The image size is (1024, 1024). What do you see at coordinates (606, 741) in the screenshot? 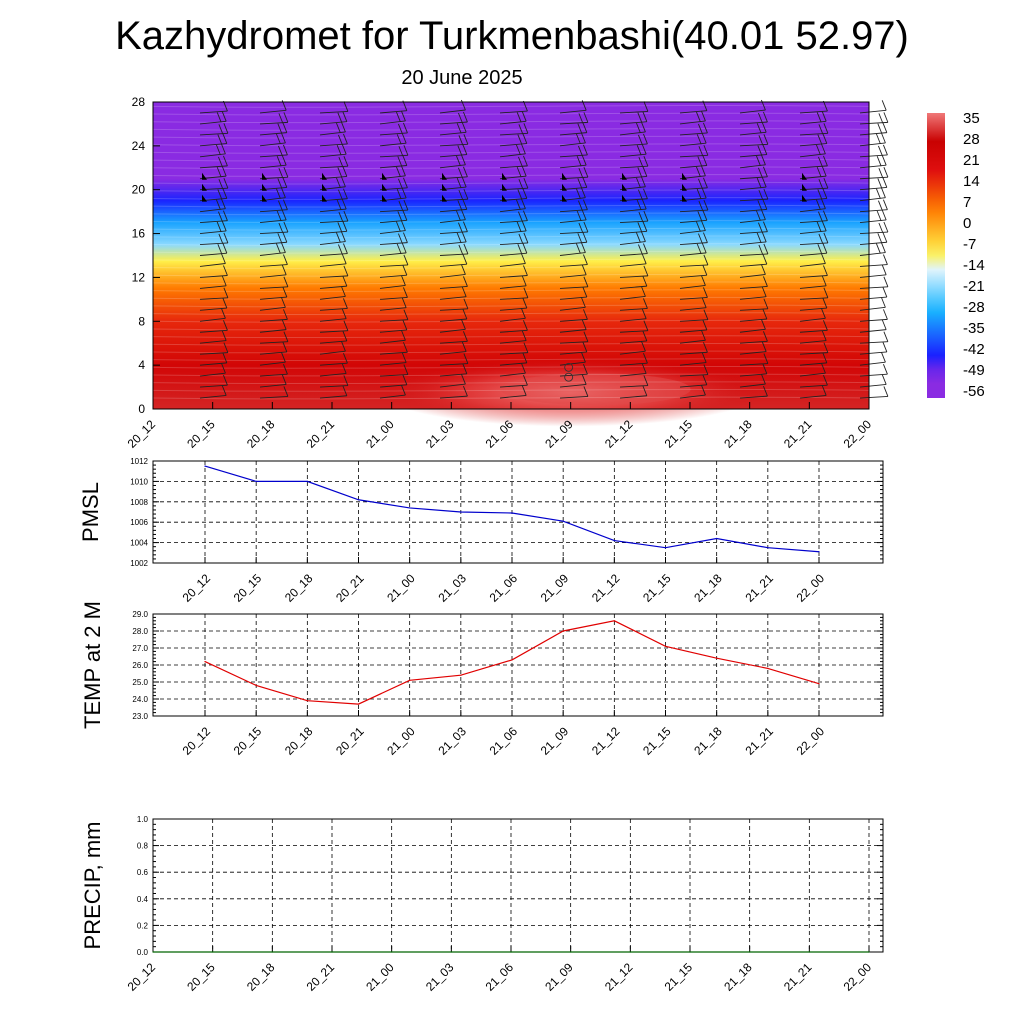
I see `x-tick-label: 21_12` at bounding box center [606, 741].